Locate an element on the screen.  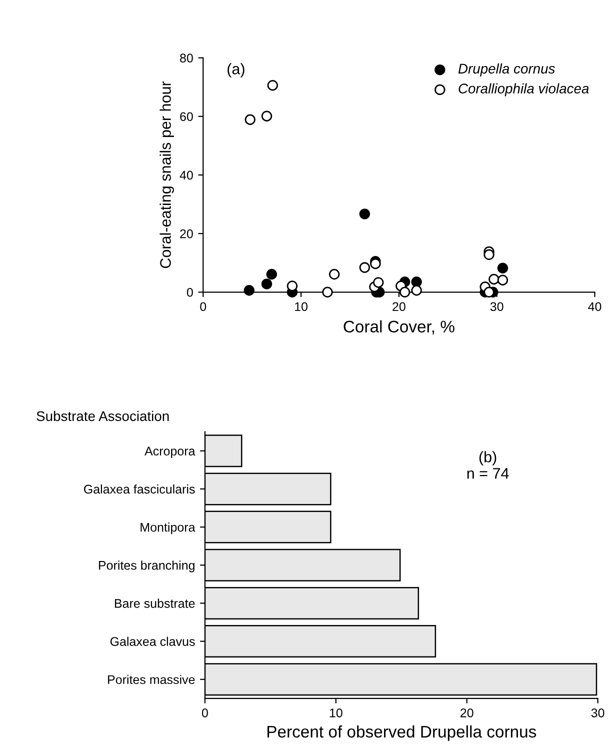
annotation: (a) is located at coordinates (236, 70).